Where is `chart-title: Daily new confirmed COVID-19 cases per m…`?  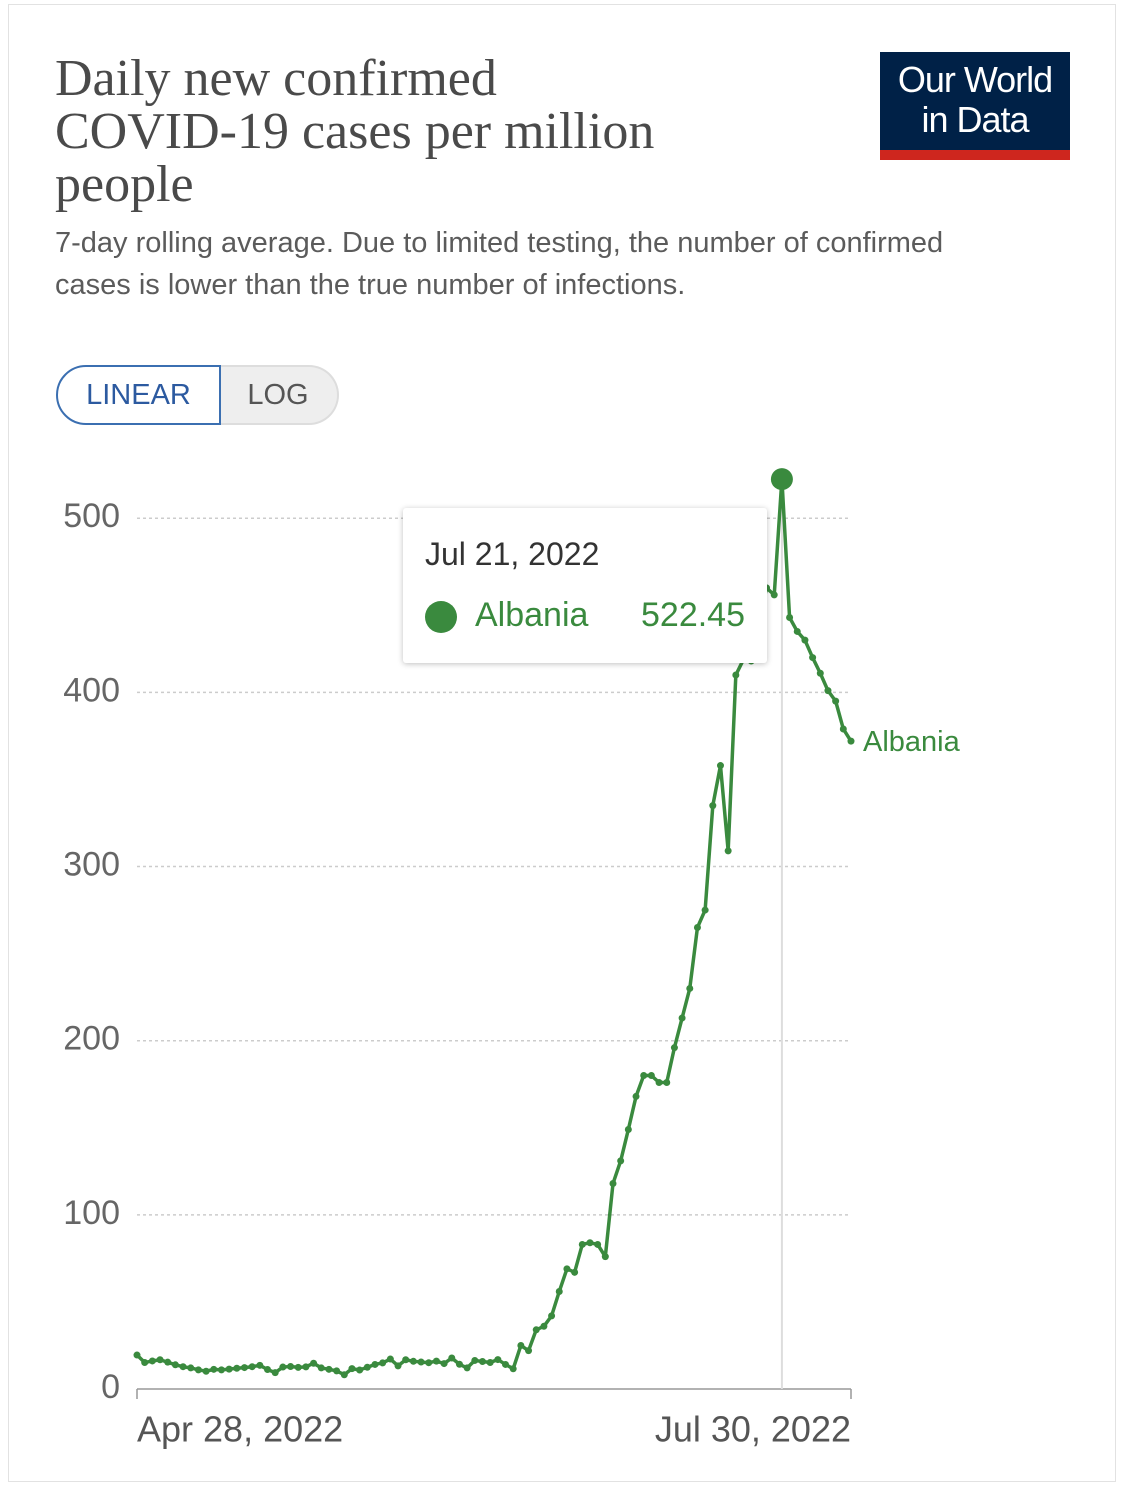
chart-title: Daily new confirmed COVID-19 cases per m… is located at coordinates (355, 131).